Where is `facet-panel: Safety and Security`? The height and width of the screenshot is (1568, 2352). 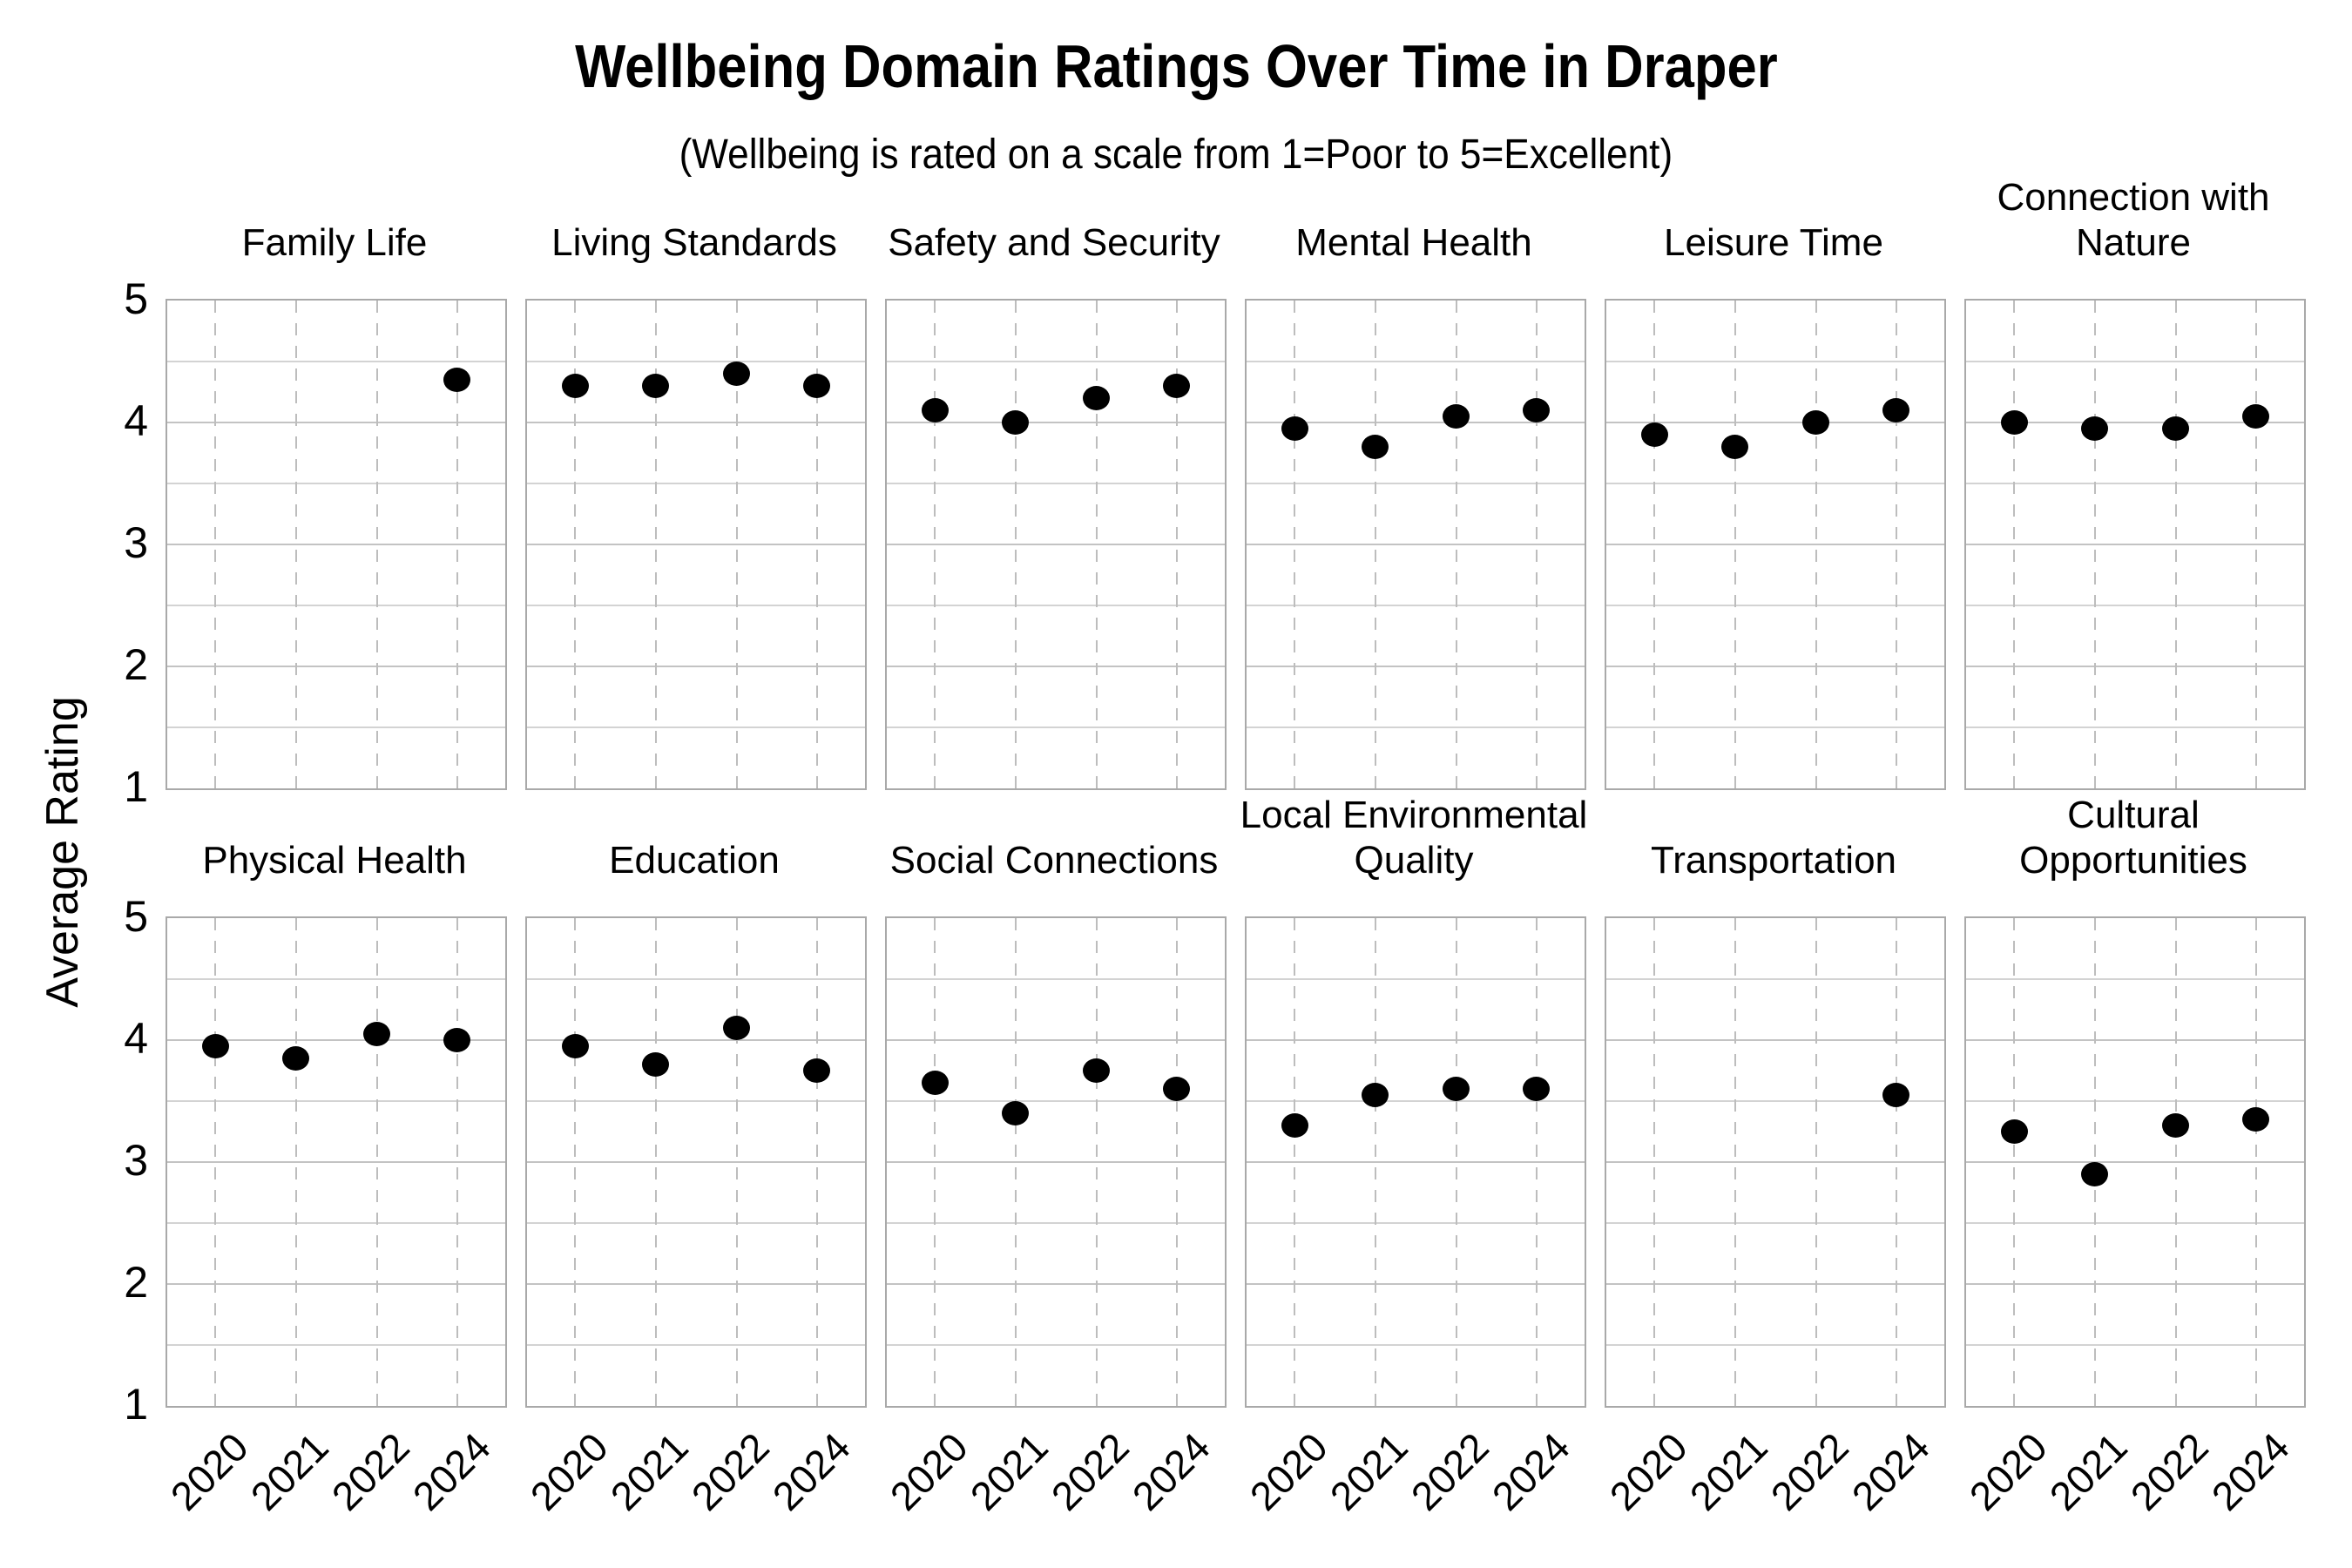 facet-panel: Safety and Security is located at coordinates (1056, 505).